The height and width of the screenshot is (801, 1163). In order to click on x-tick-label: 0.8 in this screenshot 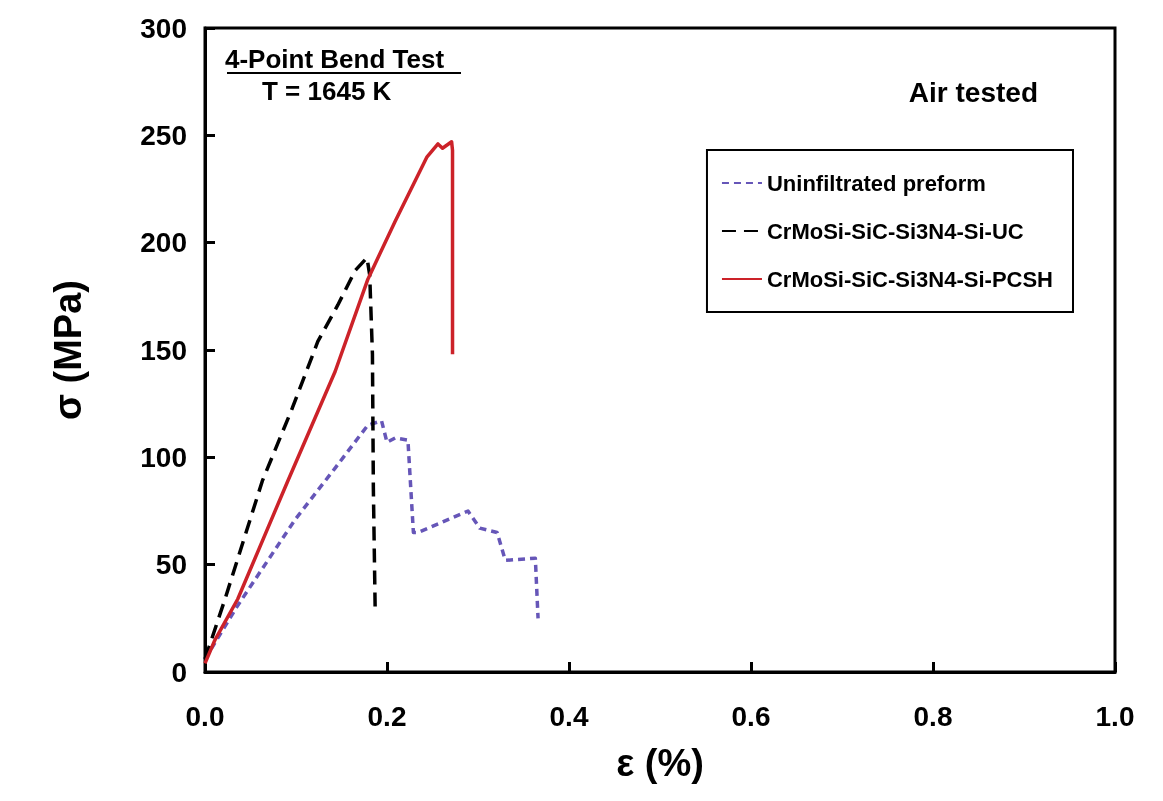, I will do `click(933, 716)`.